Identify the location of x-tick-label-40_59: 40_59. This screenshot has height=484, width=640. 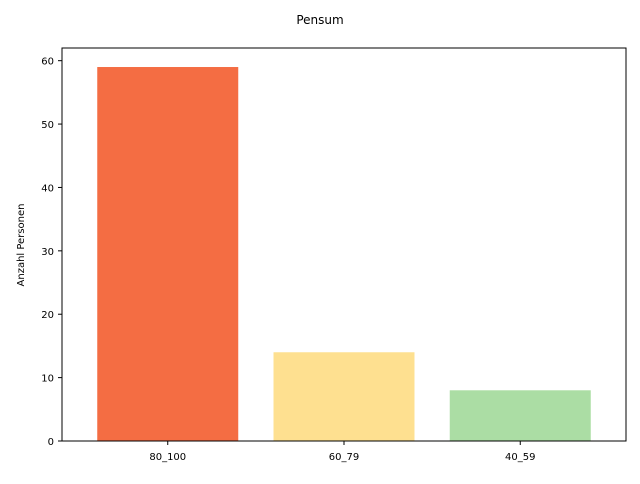
(520, 457).